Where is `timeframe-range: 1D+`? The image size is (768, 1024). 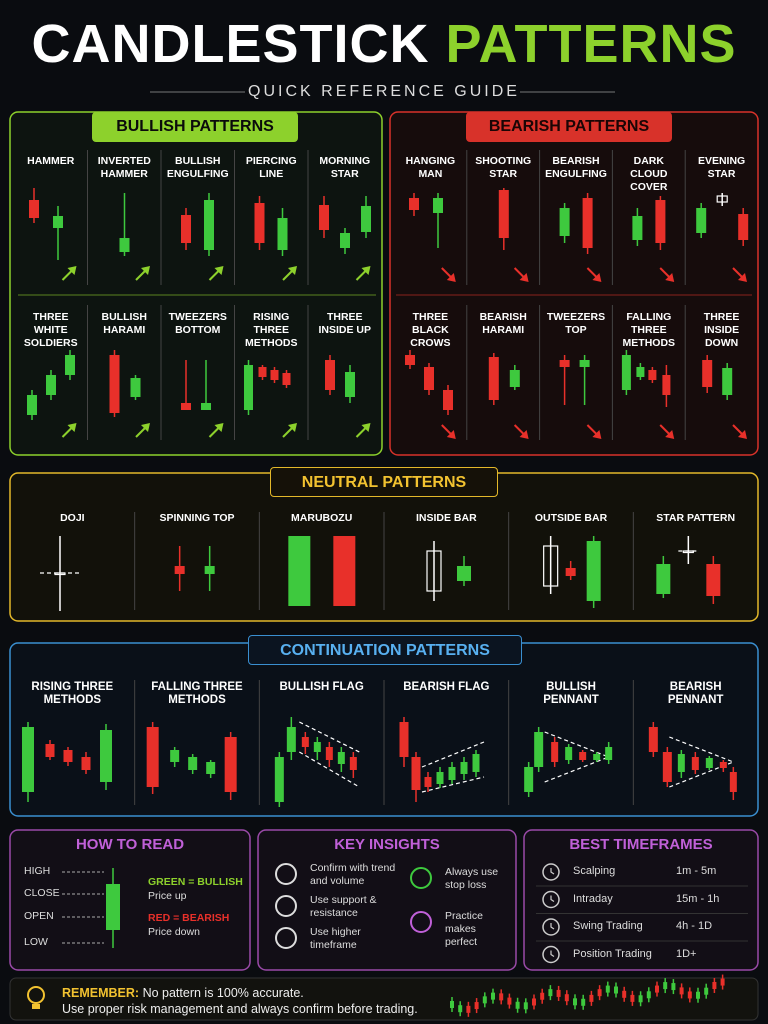
timeframe-range: 1D+ is located at coordinates (686, 953).